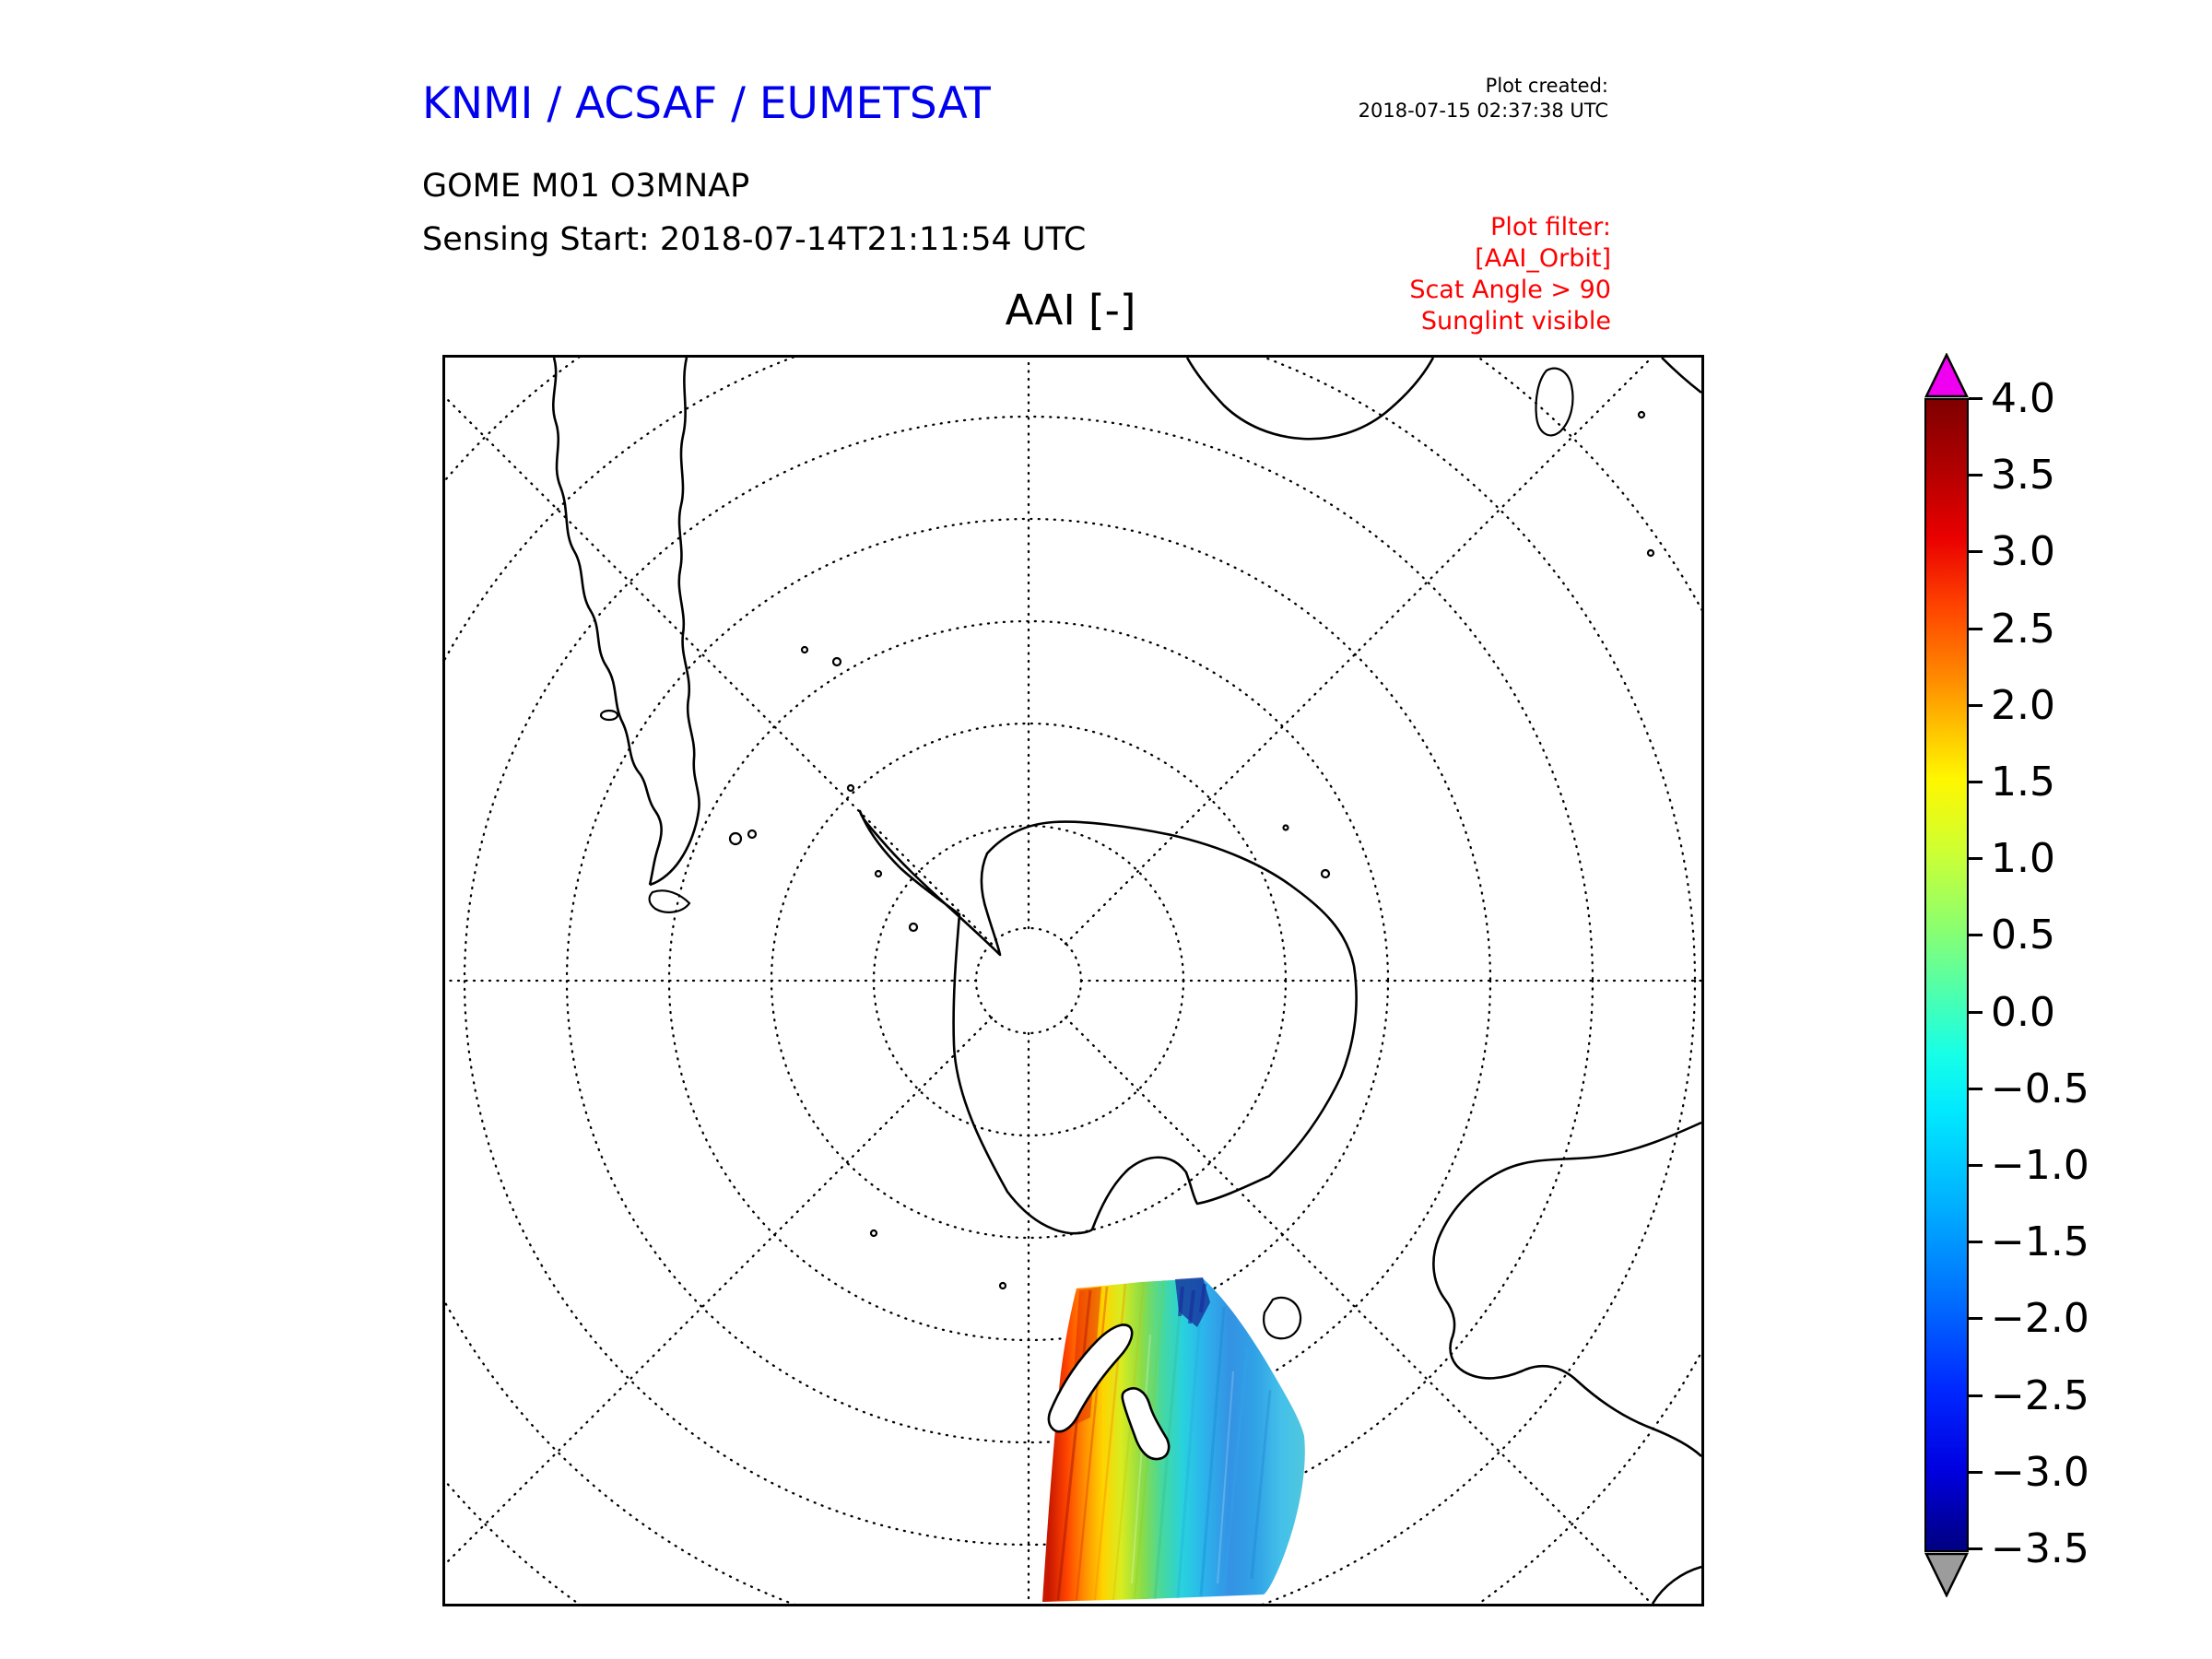 This screenshot has width=2212, height=1659. What do you see at coordinates (2023, 782) in the screenshot?
I see `colorbar-tick-label: 1.5` at bounding box center [2023, 782].